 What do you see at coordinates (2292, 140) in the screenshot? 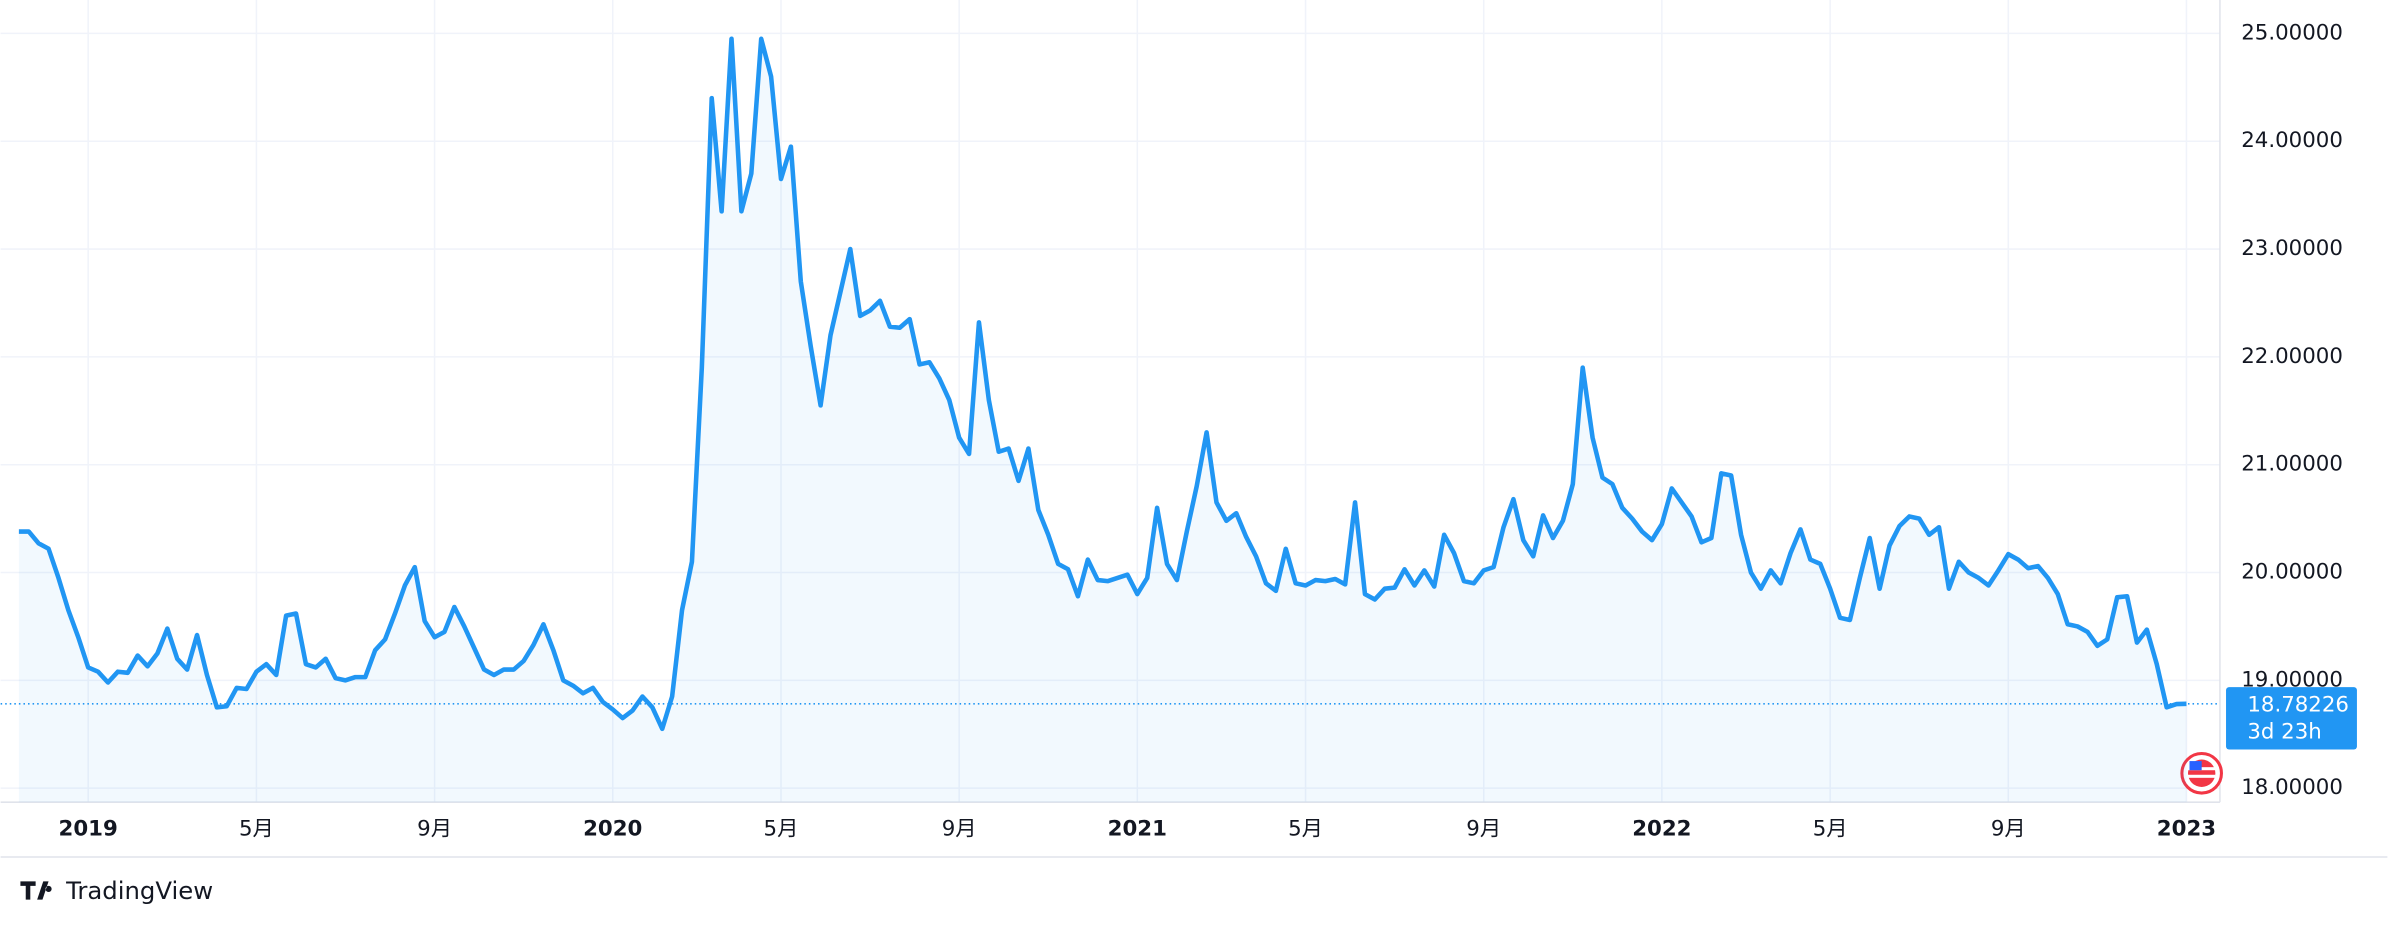
I see `y-tick-label: 24.00000` at bounding box center [2292, 140].